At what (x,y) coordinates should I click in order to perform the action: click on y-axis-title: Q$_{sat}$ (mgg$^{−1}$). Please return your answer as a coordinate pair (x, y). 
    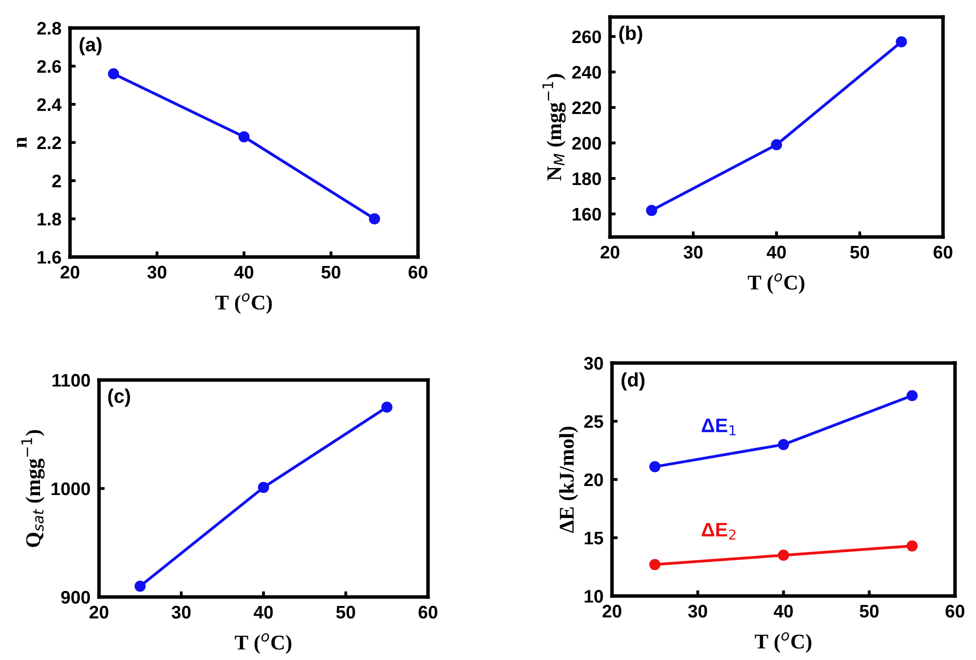
    Looking at the image, I should click on (33, 488).